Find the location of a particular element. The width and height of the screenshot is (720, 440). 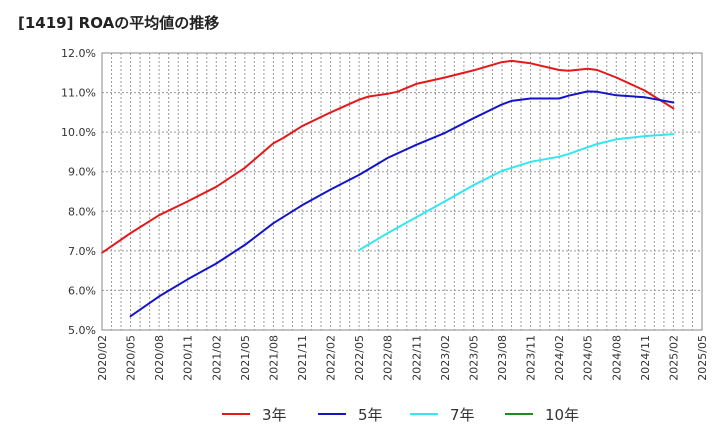

x-tick-label: 2020/02 is located at coordinates (102, 358).